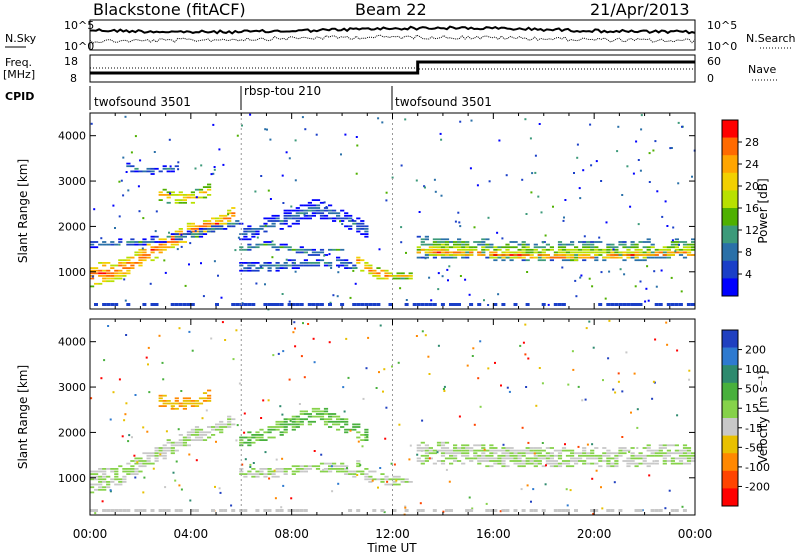 The height and width of the screenshot is (554, 800). I want to click on y-tick-label: 1000, so click(72, 478).